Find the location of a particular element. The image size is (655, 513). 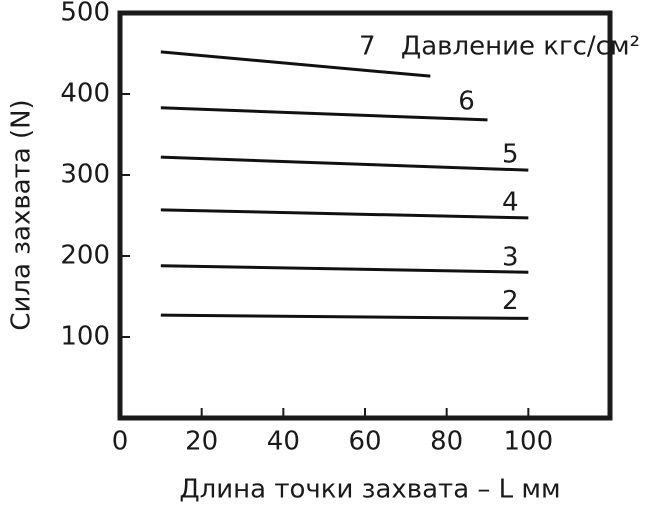

x-tick-label: 60 is located at coordinates (364, 442).